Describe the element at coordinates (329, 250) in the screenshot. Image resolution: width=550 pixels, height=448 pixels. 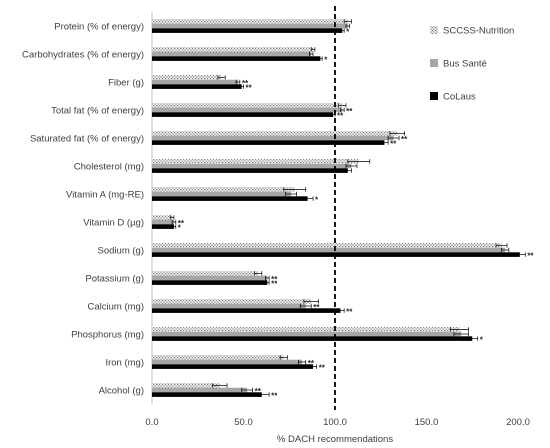
I see `bar-bus-sant-sodium-g` at that location.